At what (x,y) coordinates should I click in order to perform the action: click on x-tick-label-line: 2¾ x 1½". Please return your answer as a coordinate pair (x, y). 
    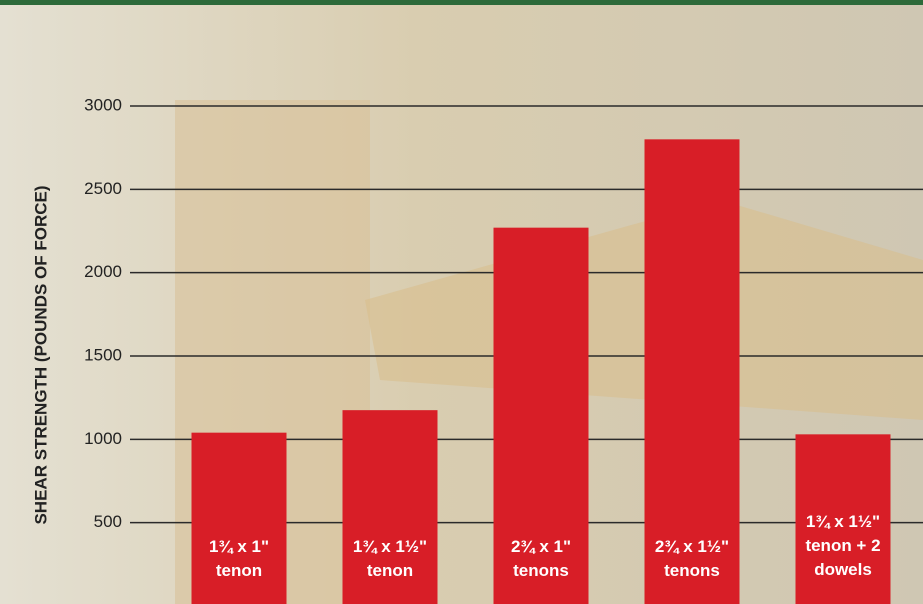
    Looking at the image, I should click on (692, 546).